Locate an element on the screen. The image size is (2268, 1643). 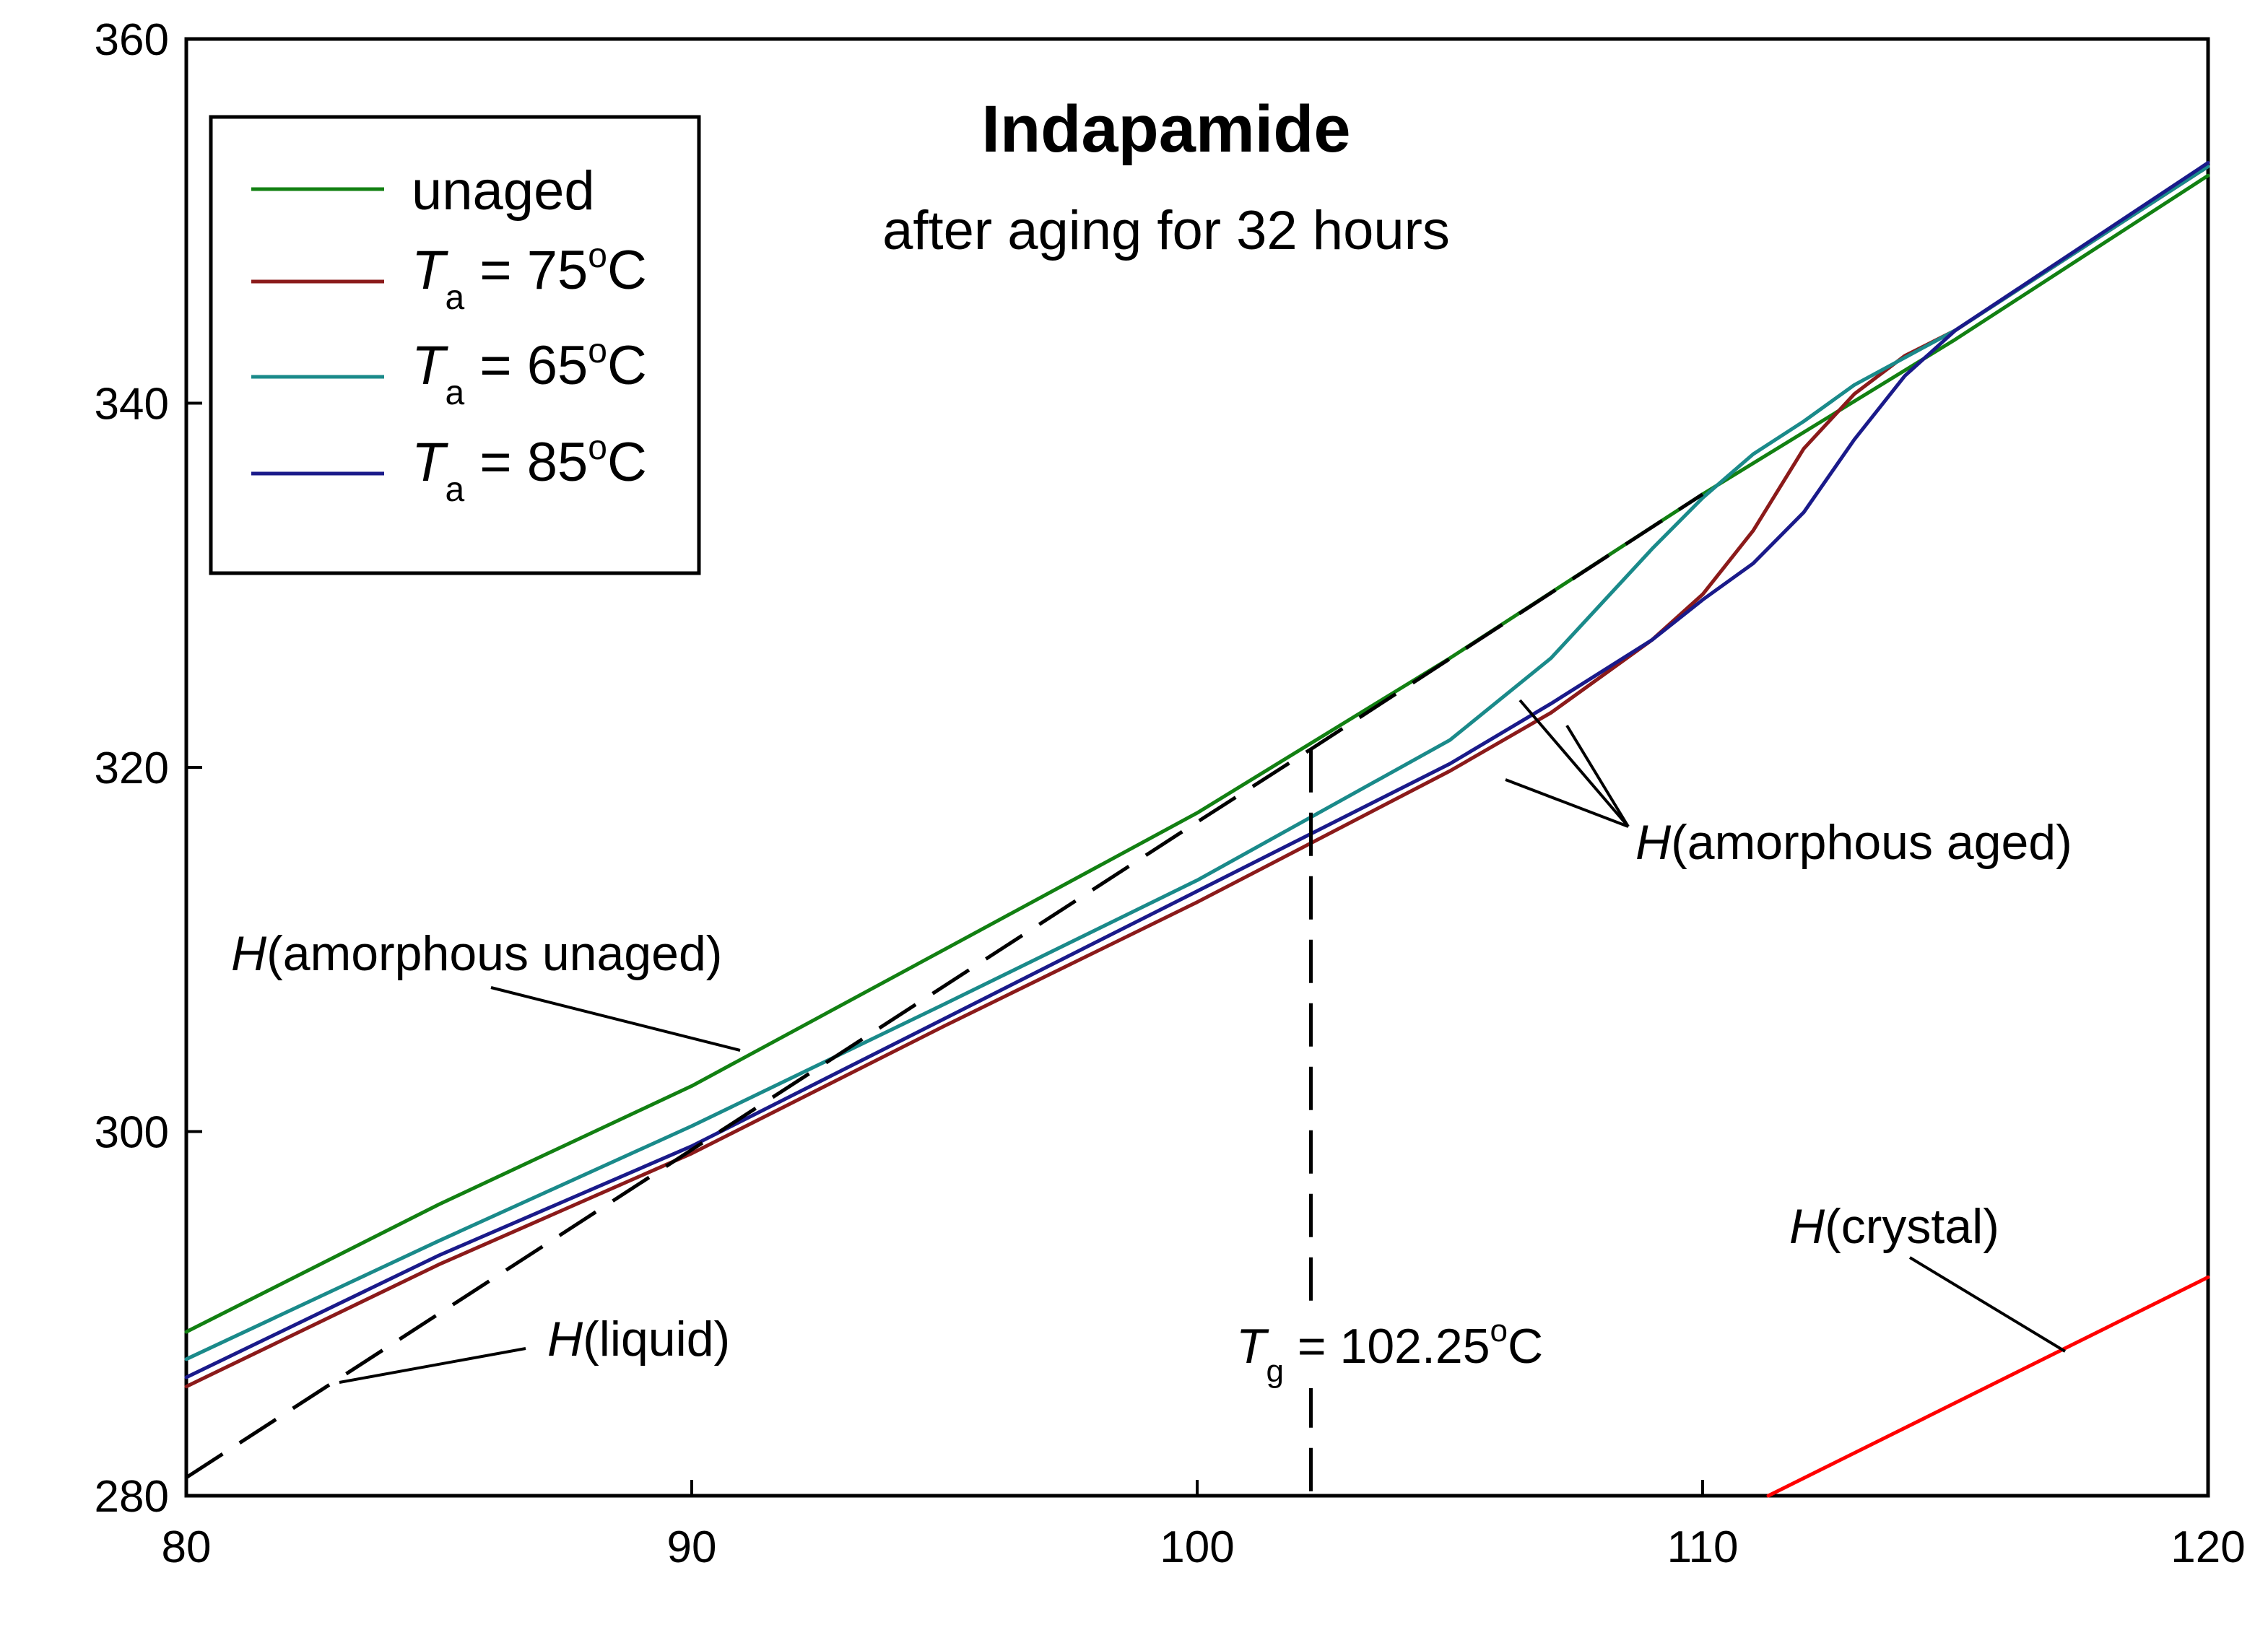
y-tick-label-360: 360 is located at coordinates (132, 40).